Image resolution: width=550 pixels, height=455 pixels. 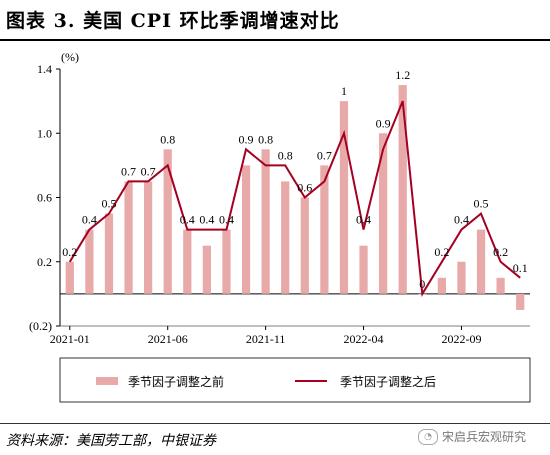 I want to click on x-tick-label: 2021-01, so click(x=70, y=339).